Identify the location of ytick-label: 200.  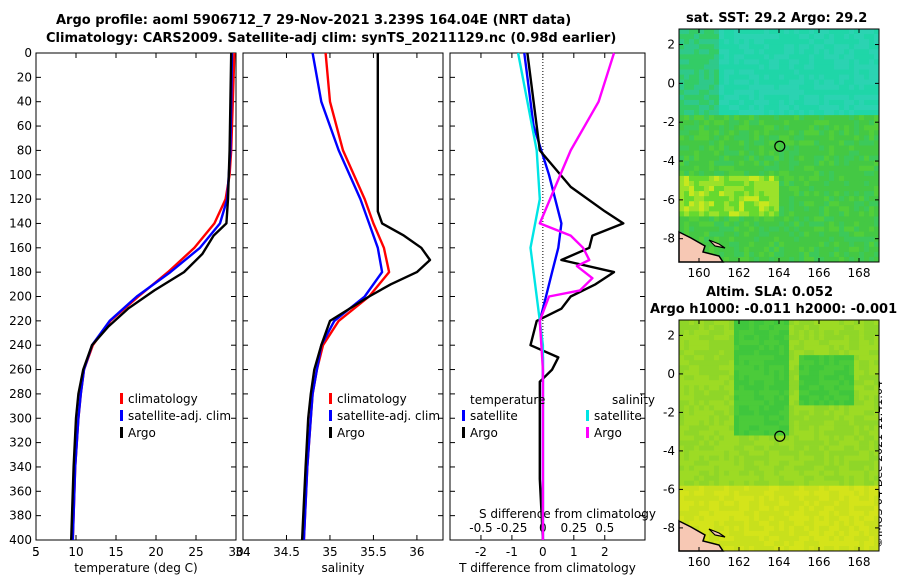
(20, 297).